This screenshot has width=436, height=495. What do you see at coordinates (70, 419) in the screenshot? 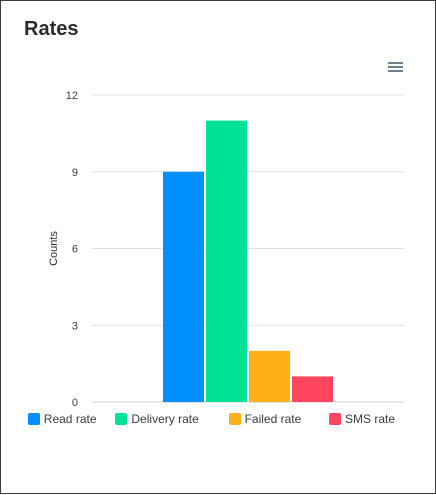
I see `legend-label: Read rate` at bounding box center [70, 419].